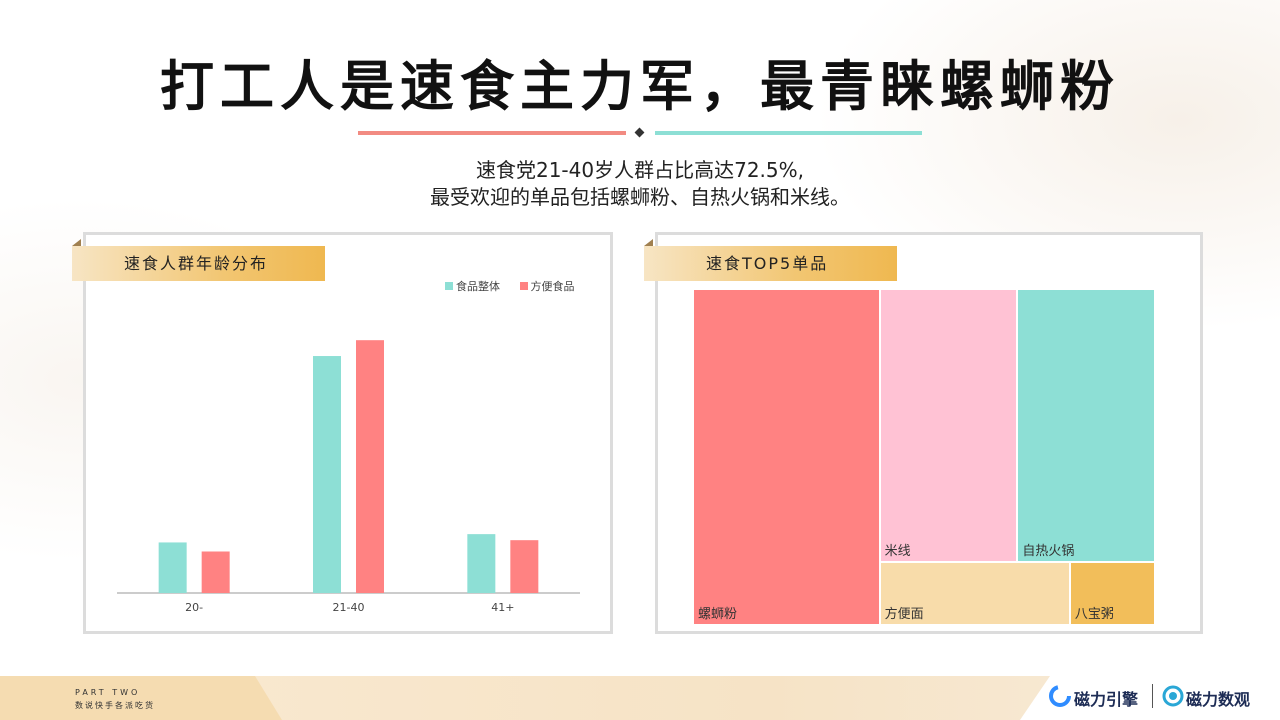 Image resolution: width=1280 pixels, height=720 pixels. Describe the element at coordinates (215, 572) in the screenshot. I see `bar-20--series-1` at that location.